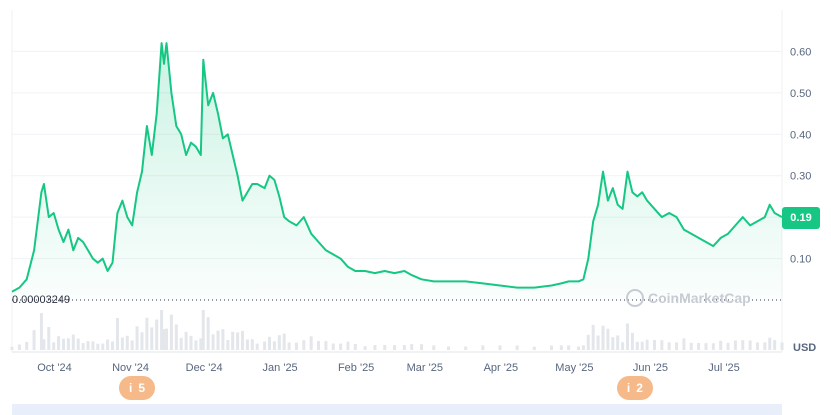 The width and height of the screenshot is (831, 415). What do you see at coordinates (805, 348) in the screenshot?
I see `currency-label: USD` at bounding box center [805, 348].